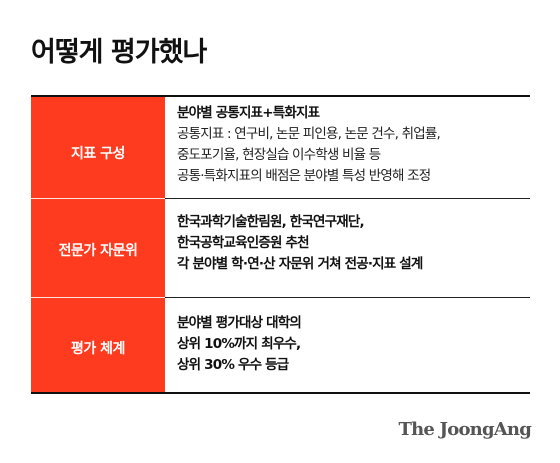  I want to click on table-bottom-rule, so click(280, 393).